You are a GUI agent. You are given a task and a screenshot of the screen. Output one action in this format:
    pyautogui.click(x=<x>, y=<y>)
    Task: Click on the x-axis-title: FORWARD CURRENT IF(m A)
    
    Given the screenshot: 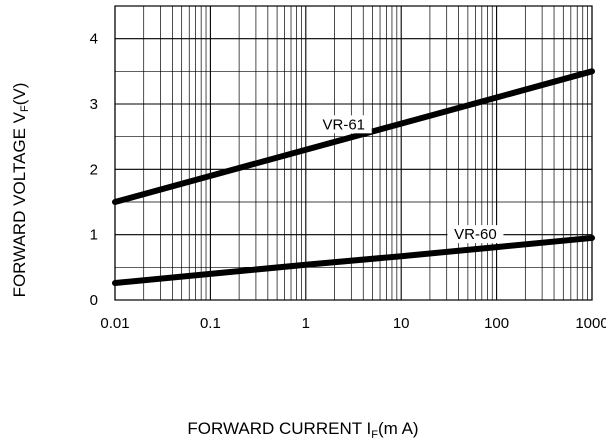 What is the action you would take?
    pyautogui.click(x=302, y=430)
    